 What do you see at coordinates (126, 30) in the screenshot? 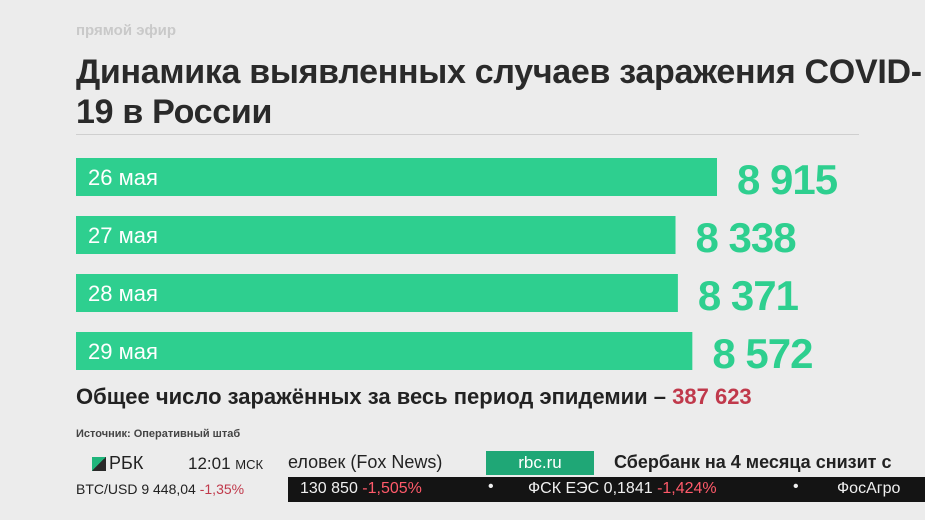
I see `live-label: прямой эфир` at bounding box center [126, 30].